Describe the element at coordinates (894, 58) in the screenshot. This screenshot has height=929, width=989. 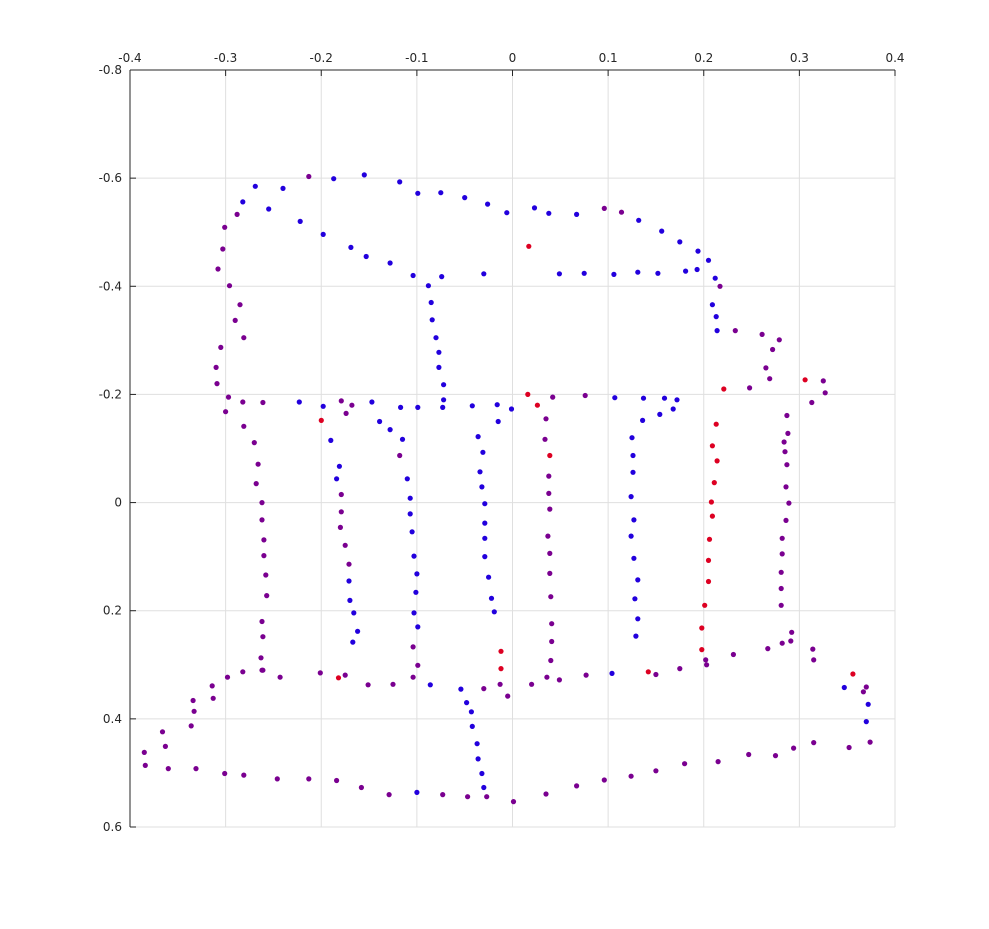
I see `x-tick-label: 0.4` at that location.